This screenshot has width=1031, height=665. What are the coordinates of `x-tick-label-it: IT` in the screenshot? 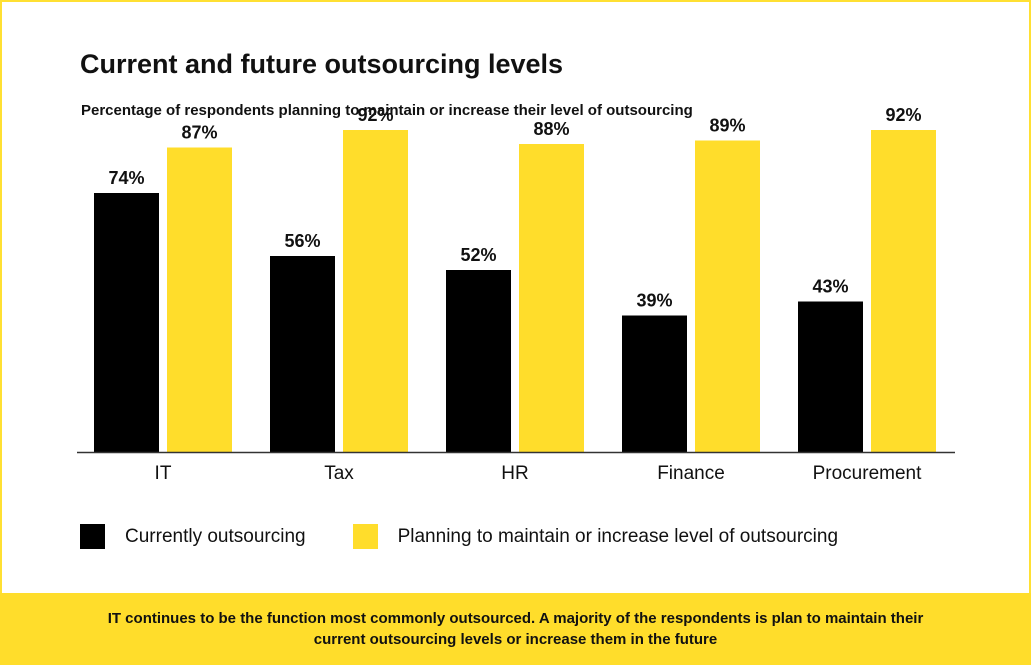 It's located at (163, 473).